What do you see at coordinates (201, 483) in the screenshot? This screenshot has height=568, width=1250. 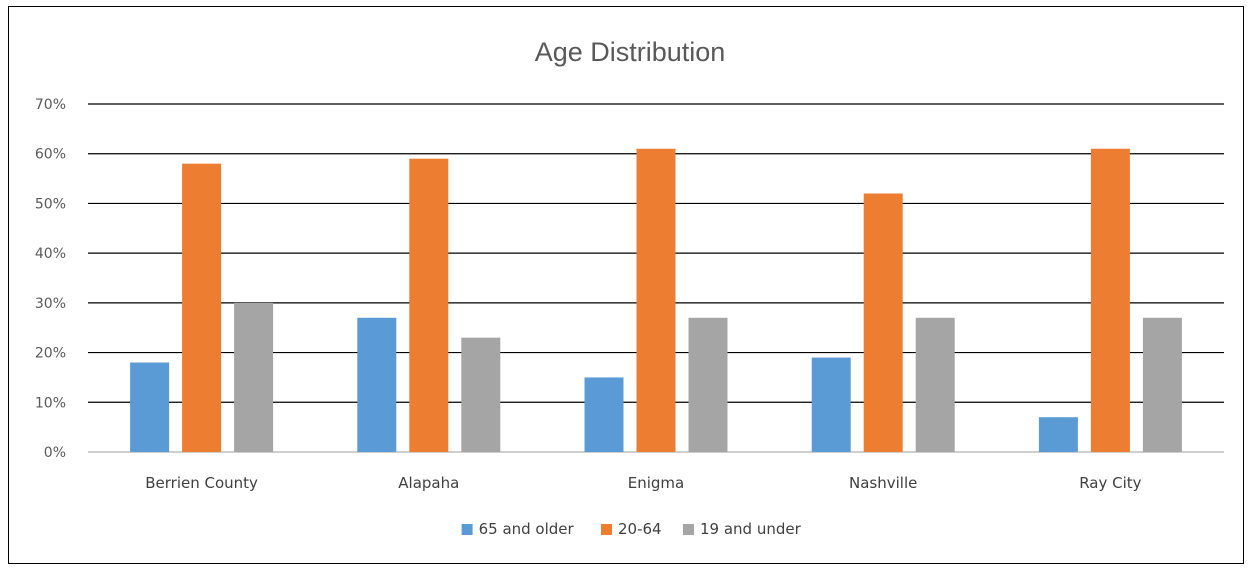 I see `x-category-label: Berrien County` at bounding box center [201, 483].